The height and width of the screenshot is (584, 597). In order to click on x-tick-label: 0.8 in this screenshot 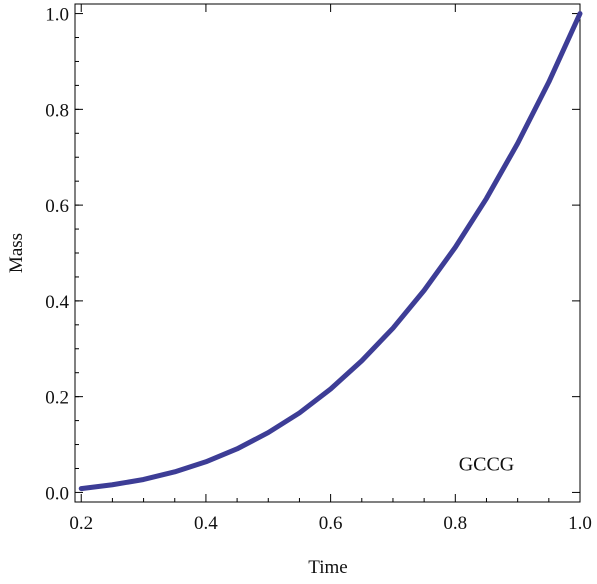, I will do `click(455, 523)`.